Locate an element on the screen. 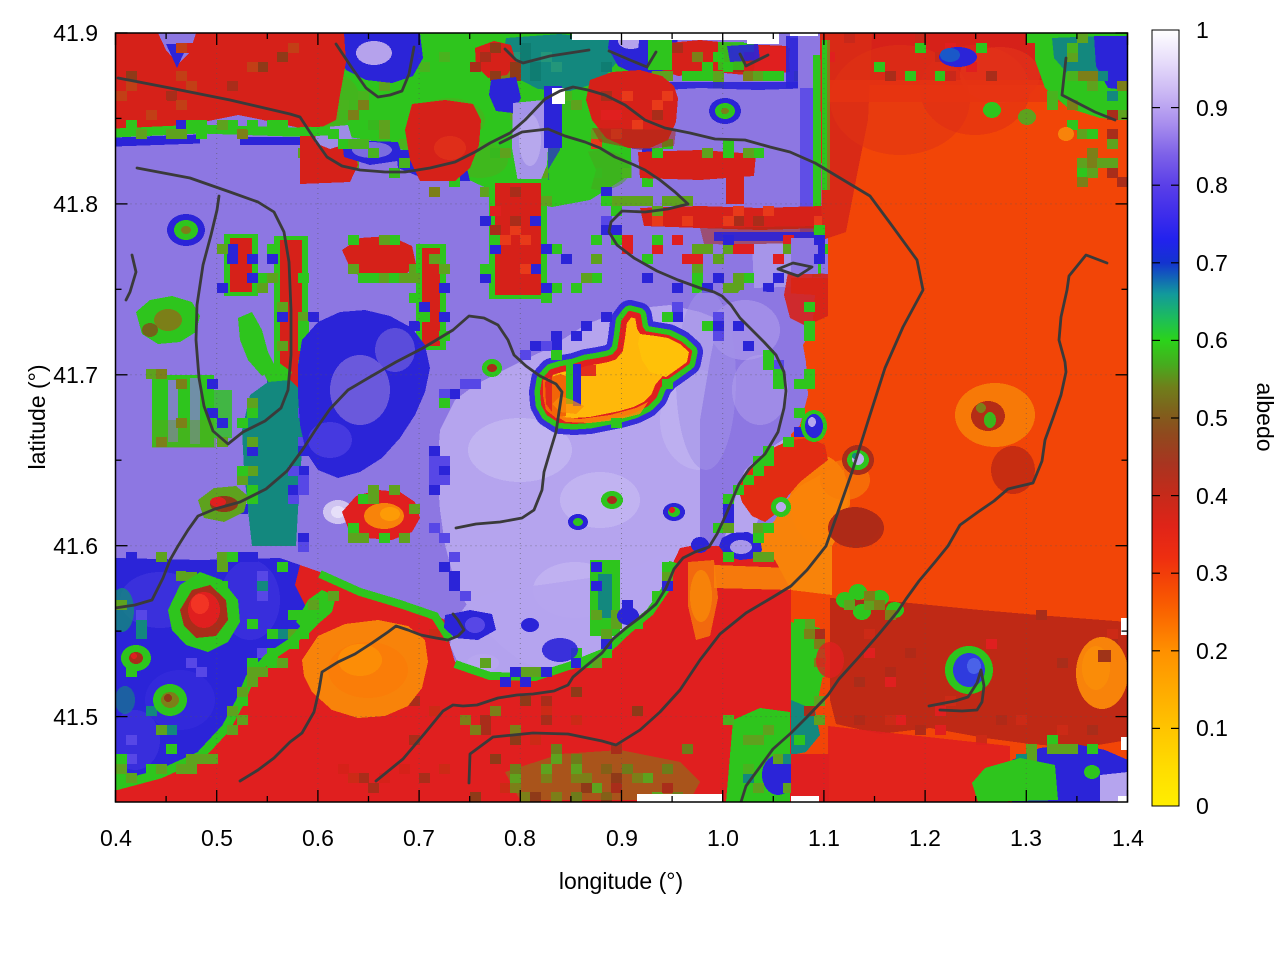 The height and width of the screenshot is (960, 1280). svg-text: 1.0 is located at coordinates (723, 838).